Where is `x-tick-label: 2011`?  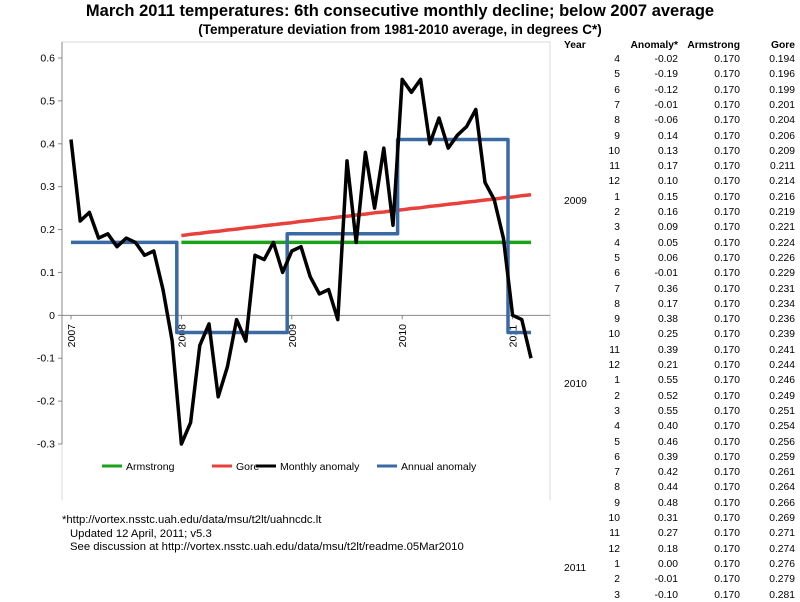
x-tick-label: 2011 is located at coordinates (514, 336).